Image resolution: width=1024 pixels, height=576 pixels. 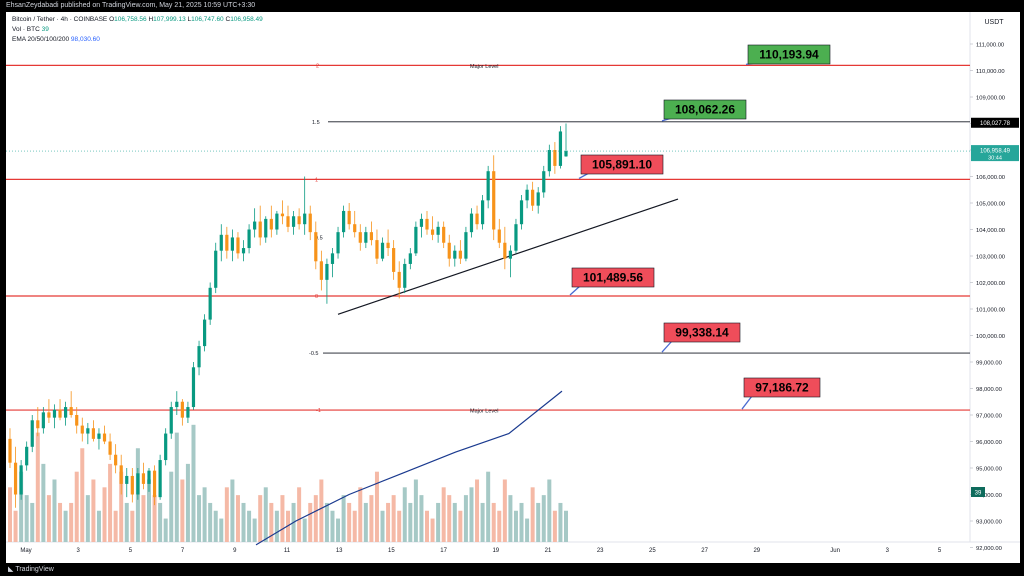 I want to click on fib-ratio-label: 0.5, so click(x=319, y=238).